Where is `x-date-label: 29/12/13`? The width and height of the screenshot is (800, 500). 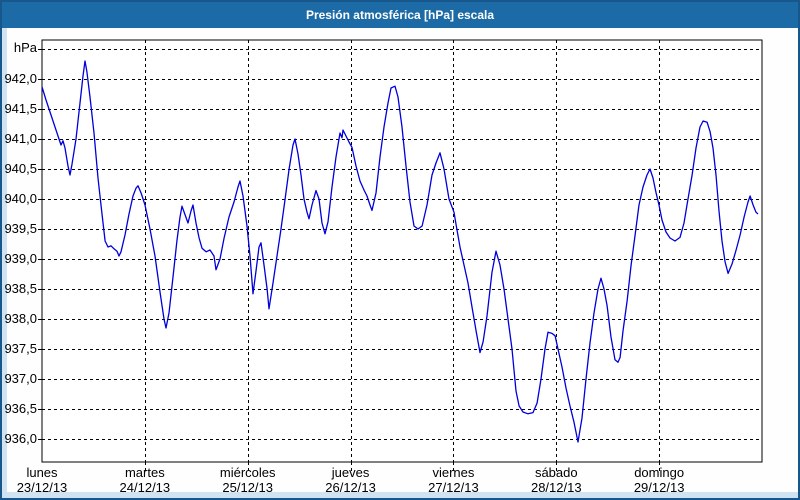
x-date-label: 29/12/13 is located at coordinates (659, 487).